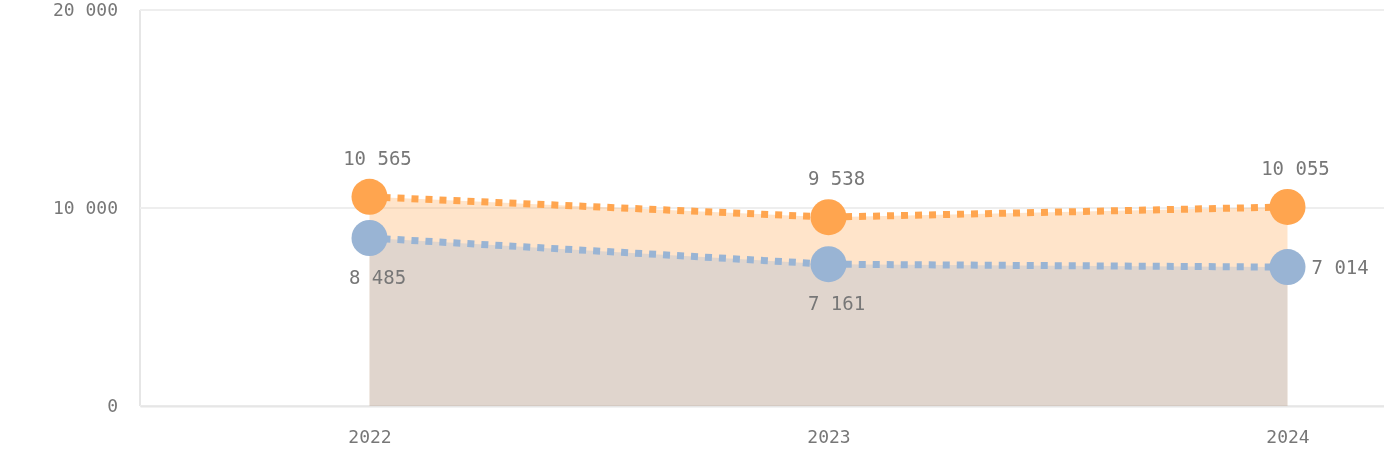  What do you see at coordinates (836, 303) in the screenshot?
I see `data-label: 7 161` at bounding box center [836, 303].